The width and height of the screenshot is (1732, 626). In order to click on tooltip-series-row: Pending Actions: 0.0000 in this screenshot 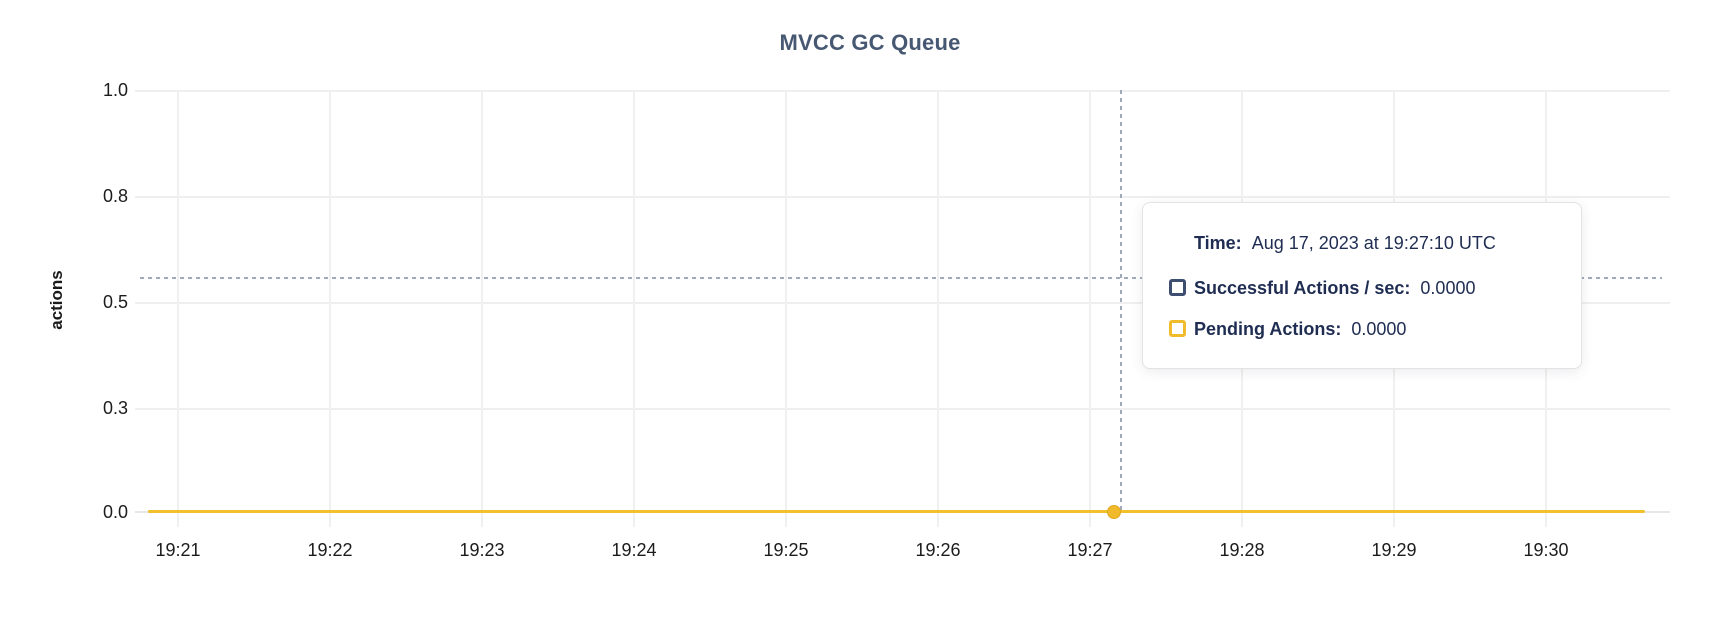, I will do `click(1362, 329)`.